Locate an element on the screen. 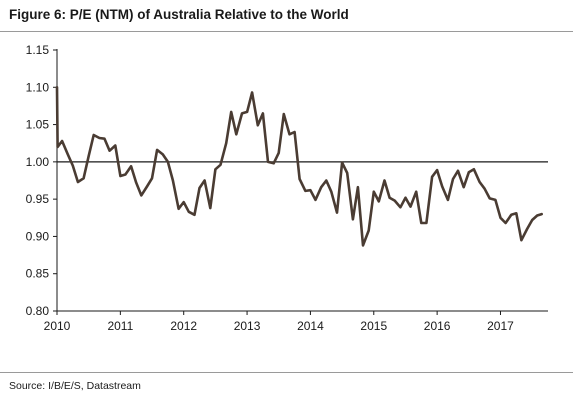  y-tick-label: 1.00 is located at coordinates (38, 162).